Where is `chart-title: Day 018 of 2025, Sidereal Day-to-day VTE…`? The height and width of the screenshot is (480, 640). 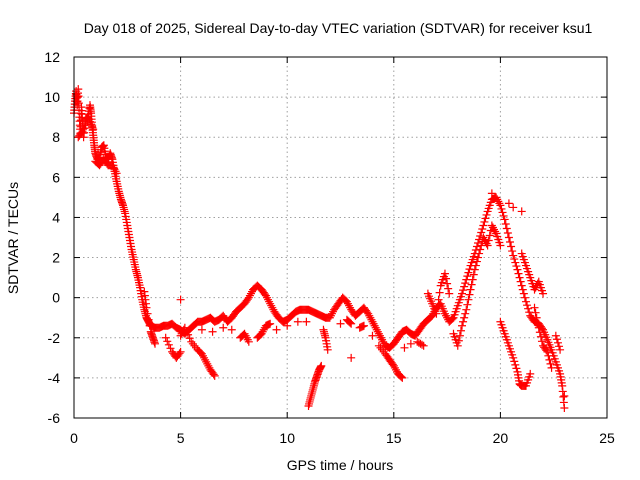
chart-title: Day 018 of 2025, Sidereal Day-to-day VTE… is located at coordinates (338, 28).